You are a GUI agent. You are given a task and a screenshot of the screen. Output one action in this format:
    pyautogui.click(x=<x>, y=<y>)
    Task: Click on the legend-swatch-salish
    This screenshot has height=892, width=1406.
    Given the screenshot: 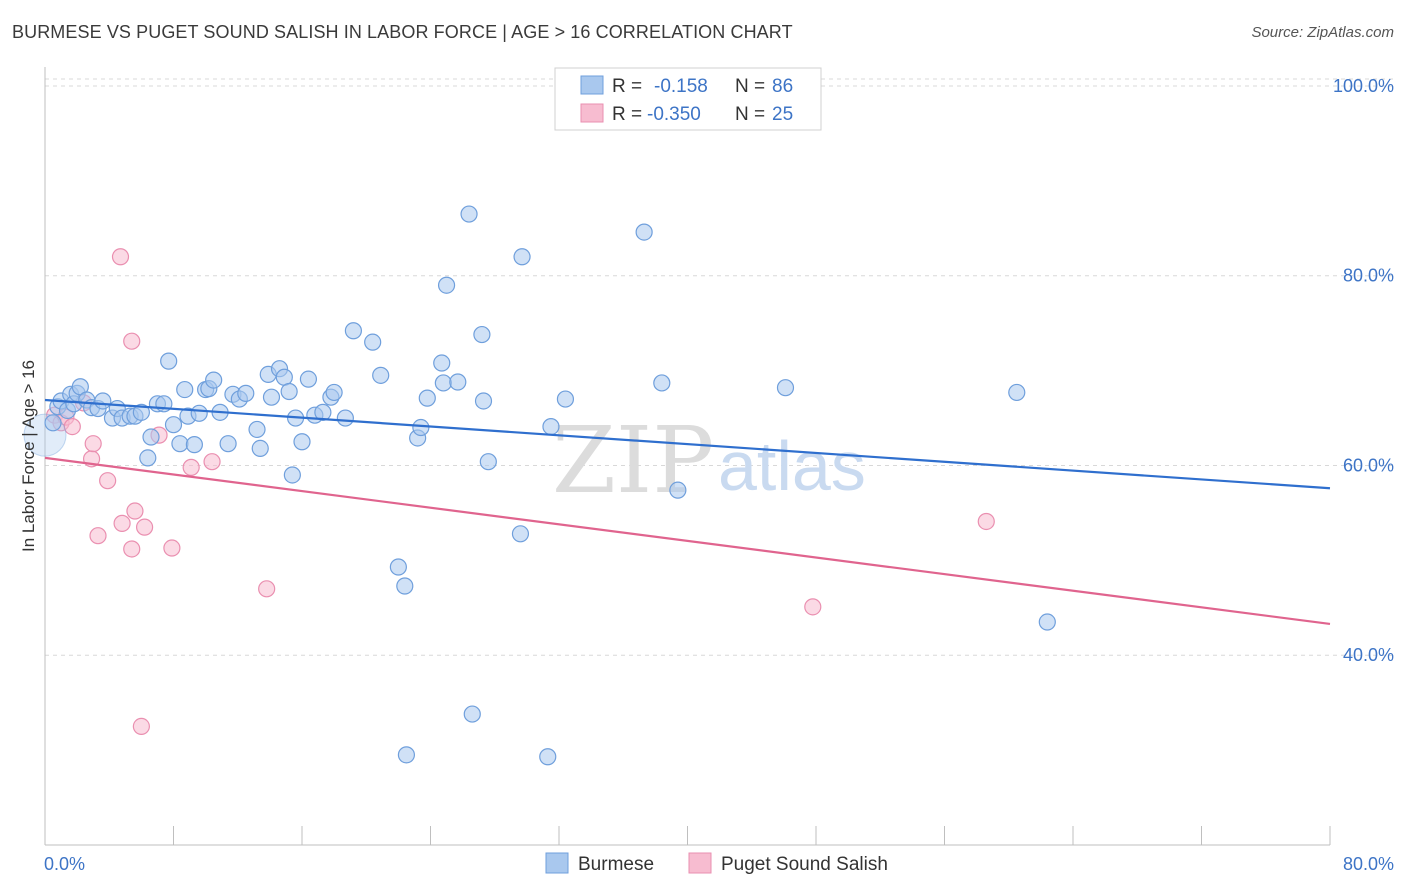 What is the action you would take?
    pyautogui.click(x=592, y=113)
    